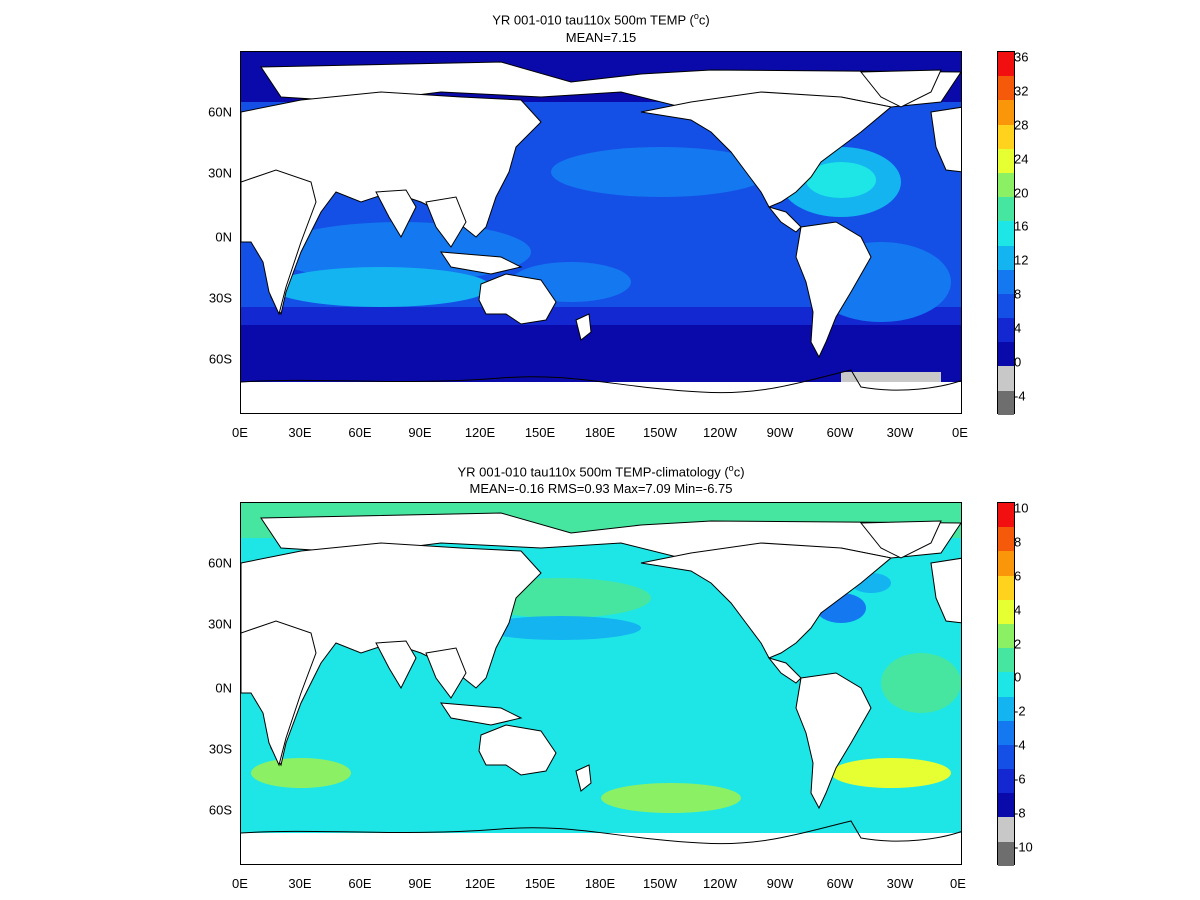 The image size is (1200, 900). I want to click on colorbar-label: 2, so click(1018, 644).